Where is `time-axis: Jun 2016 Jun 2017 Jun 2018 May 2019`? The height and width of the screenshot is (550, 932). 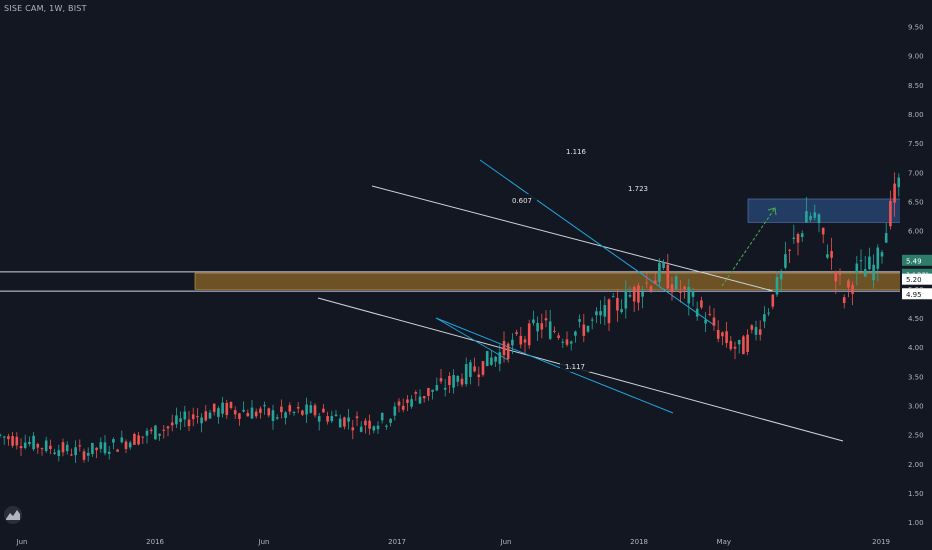 time-axis: Jun 2016 Jun 2017 Jun 2018 May 2019 is located at coordinates (453, 542).